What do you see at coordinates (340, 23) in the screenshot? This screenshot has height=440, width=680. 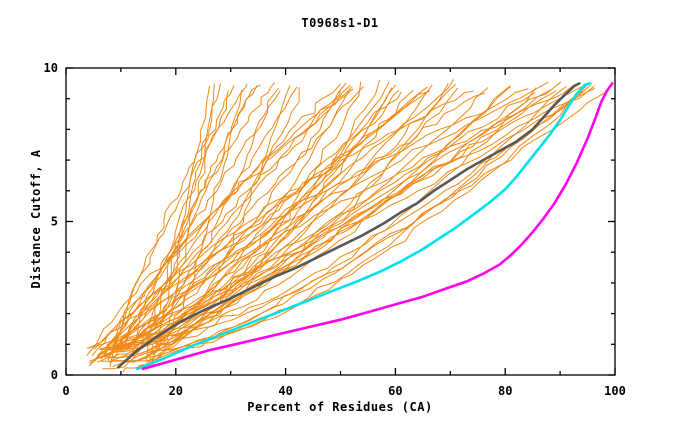 I see `page-title: T0968s1-D1` at bounding box center [340, 23].